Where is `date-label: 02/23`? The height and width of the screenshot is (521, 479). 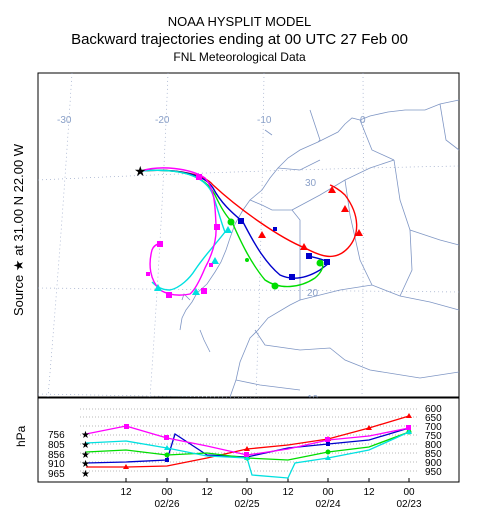 date-label: 02/23 is located at coordinates (408, 504).